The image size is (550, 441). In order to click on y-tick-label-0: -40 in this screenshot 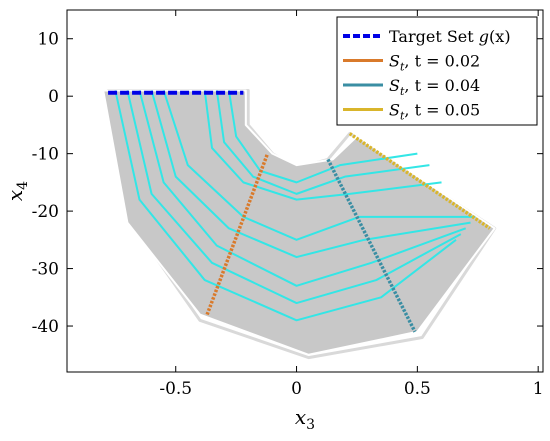, I will do `click(45, 327)`.